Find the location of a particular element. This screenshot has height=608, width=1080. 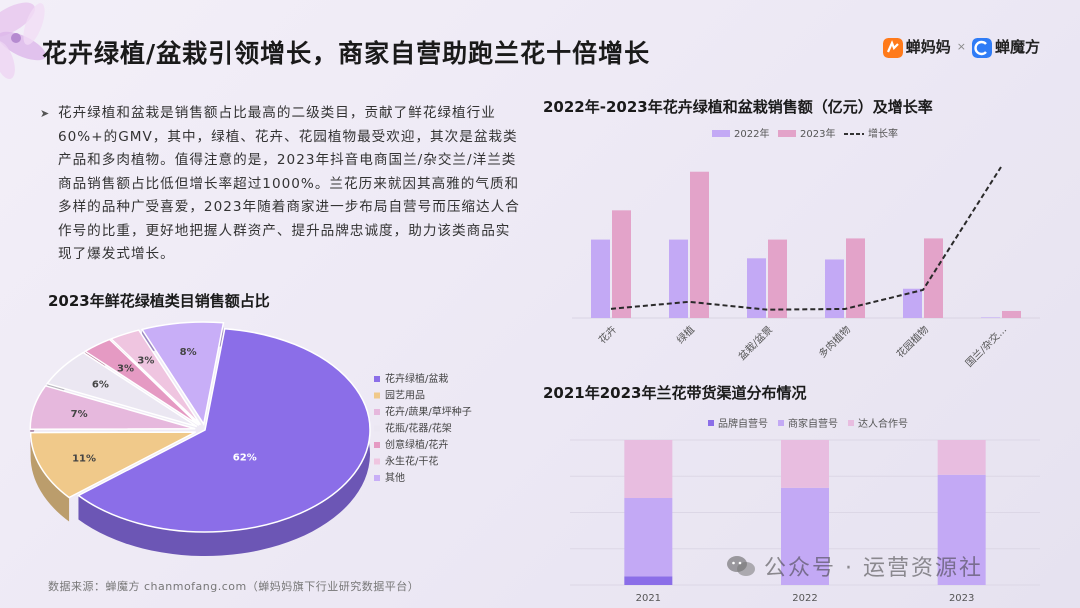

legend-item: 花瓶/花器/花架 is located at coordinates (418, 428).